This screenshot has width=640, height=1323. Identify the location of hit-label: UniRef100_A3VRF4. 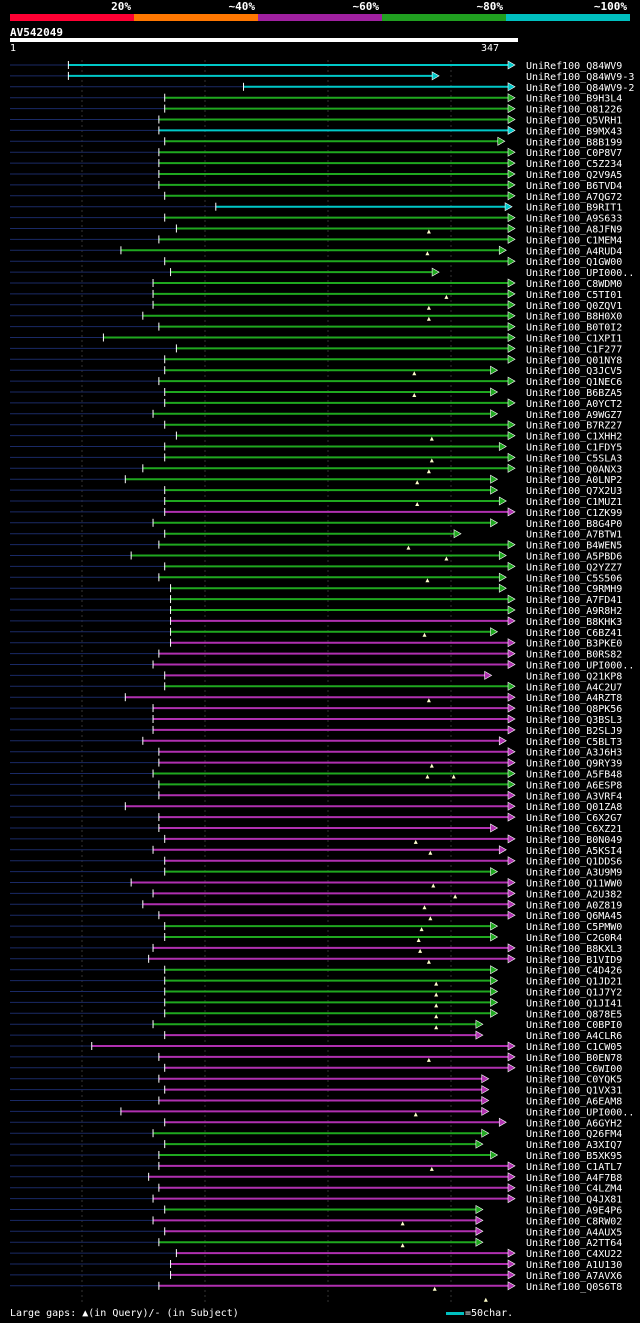
(574, 796).